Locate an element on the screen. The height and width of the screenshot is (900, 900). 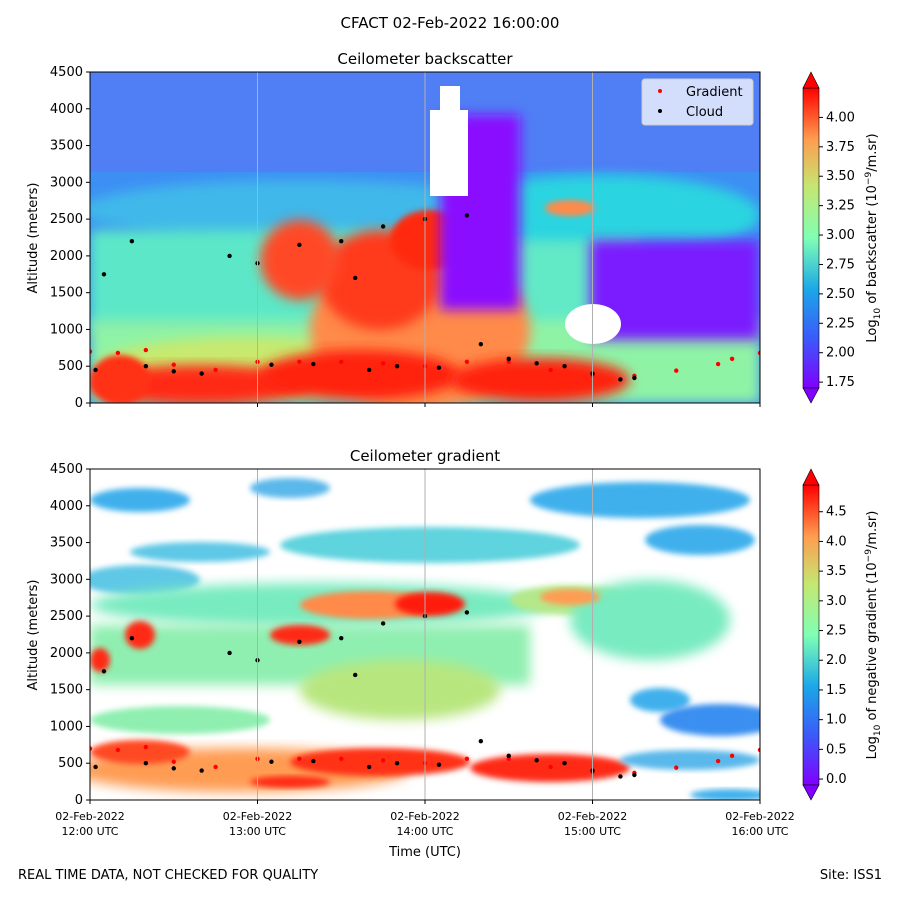
gradient-colorbar-label: Log10 of negative gradient (10−9/m.sr) is located at coordinates (873, 635).